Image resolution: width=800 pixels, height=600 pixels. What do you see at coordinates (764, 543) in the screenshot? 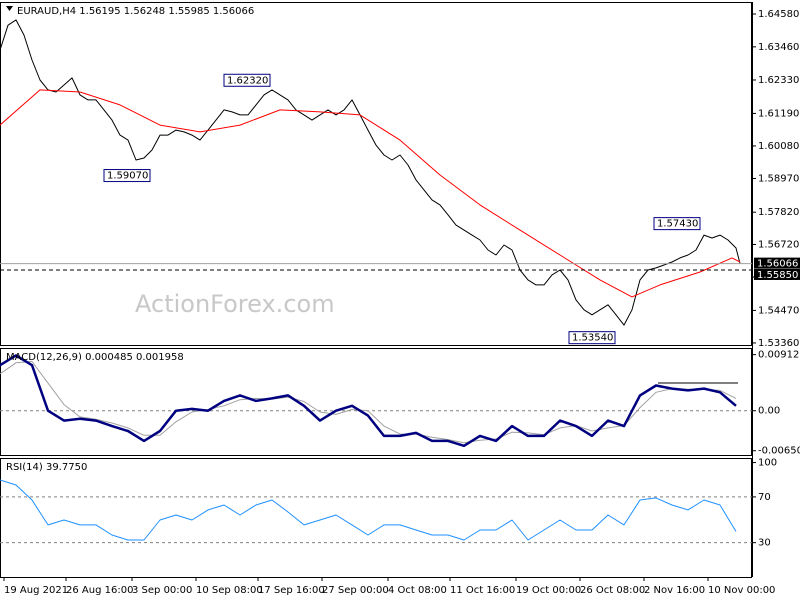
I see `y-tick-label: 30` at bounding box center [764, 543].